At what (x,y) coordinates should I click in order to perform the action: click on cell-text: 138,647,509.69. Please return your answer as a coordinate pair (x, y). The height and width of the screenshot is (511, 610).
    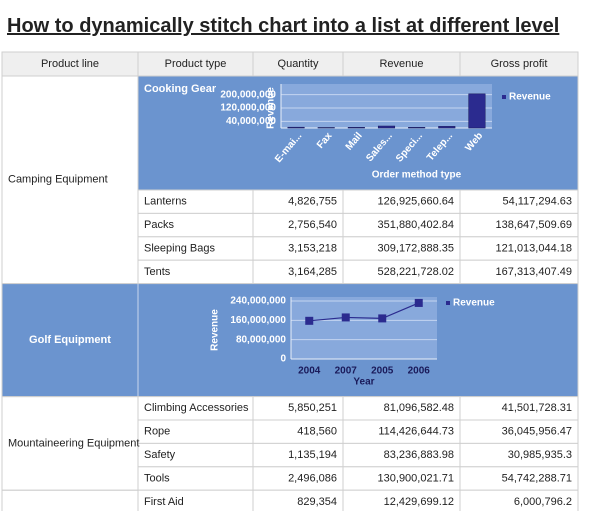
    Looking at the image, I should click on (534, 225).